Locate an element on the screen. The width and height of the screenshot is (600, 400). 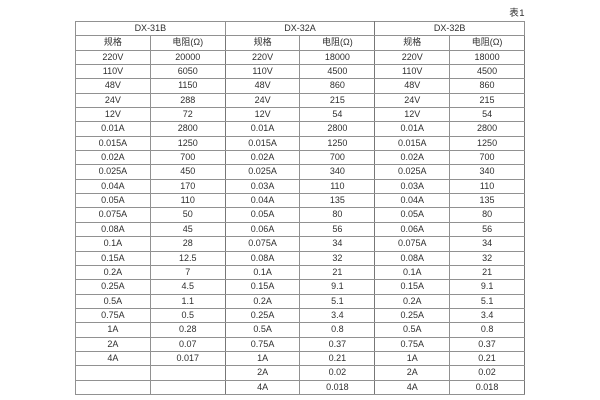
resistance-cell: 0.37 is located at coordinates (487, 344).